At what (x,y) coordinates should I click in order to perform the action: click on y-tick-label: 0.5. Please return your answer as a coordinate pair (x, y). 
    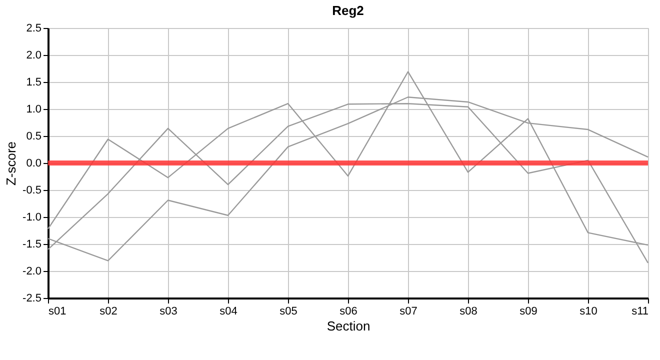
    Looking at the image, I should click on (34, 136).